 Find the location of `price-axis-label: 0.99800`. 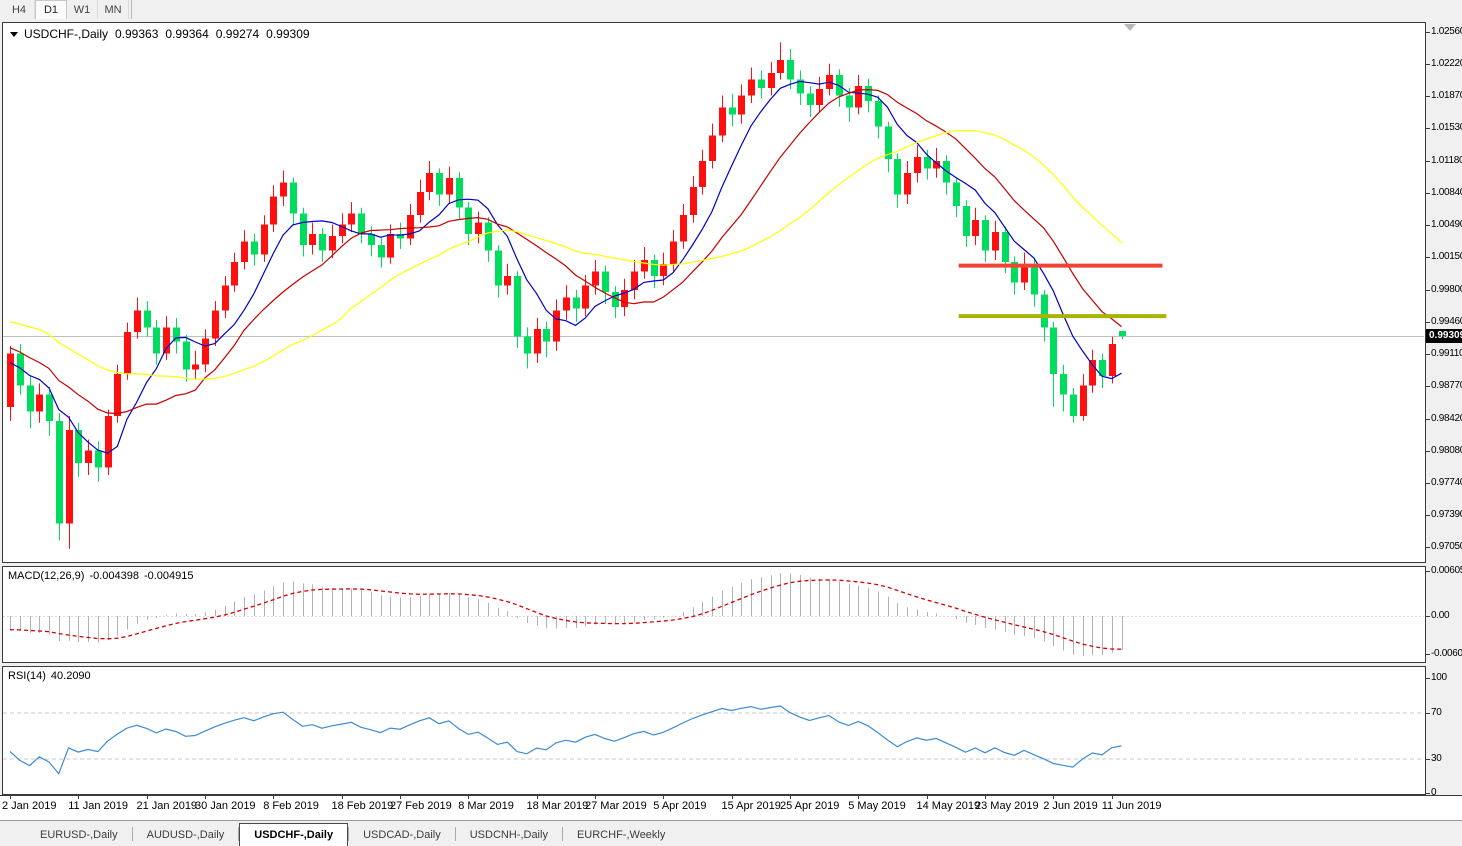

price-axis-label: 0.99800 is located at coordinates (1446, 289).